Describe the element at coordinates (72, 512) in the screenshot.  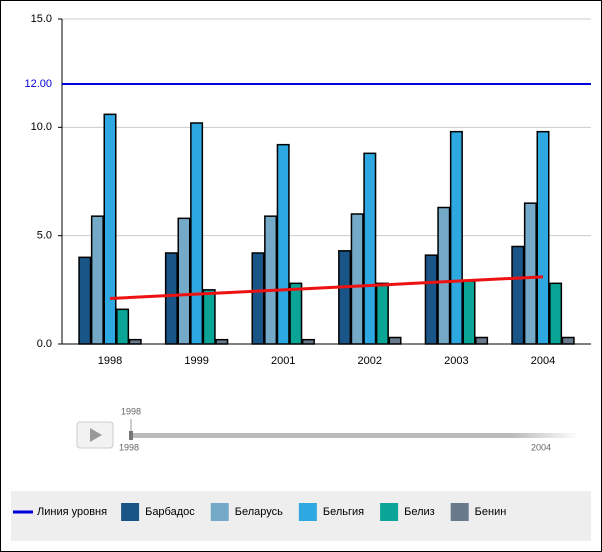
I see `legend-label: Линия уровня` at that location.